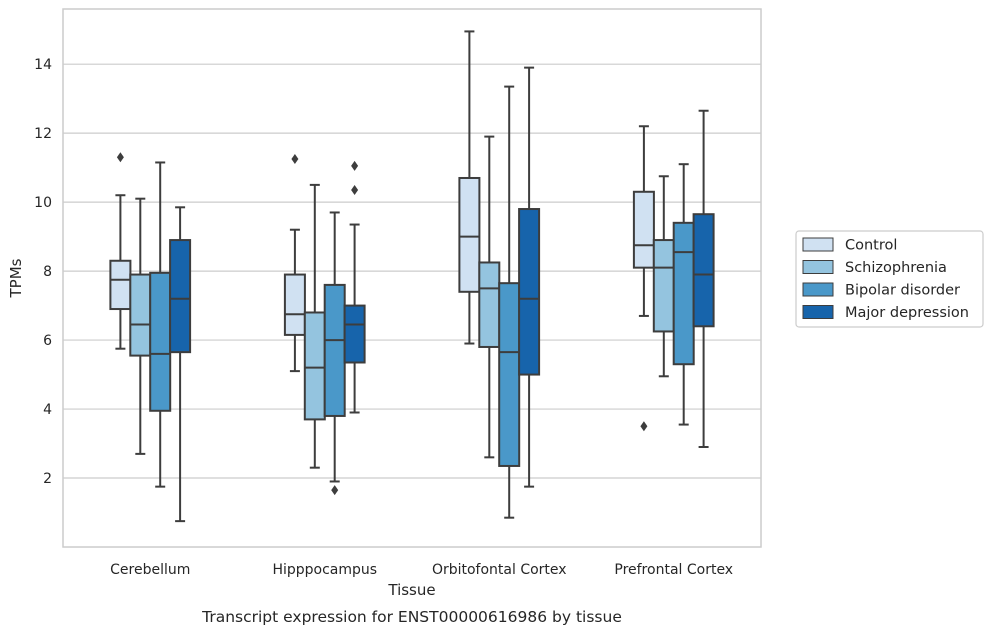 This screenshot has width=992, height=634. Describe the element at coordinates (43, 65) in the screenshot. I see `y-tick-label: 14` at that location.